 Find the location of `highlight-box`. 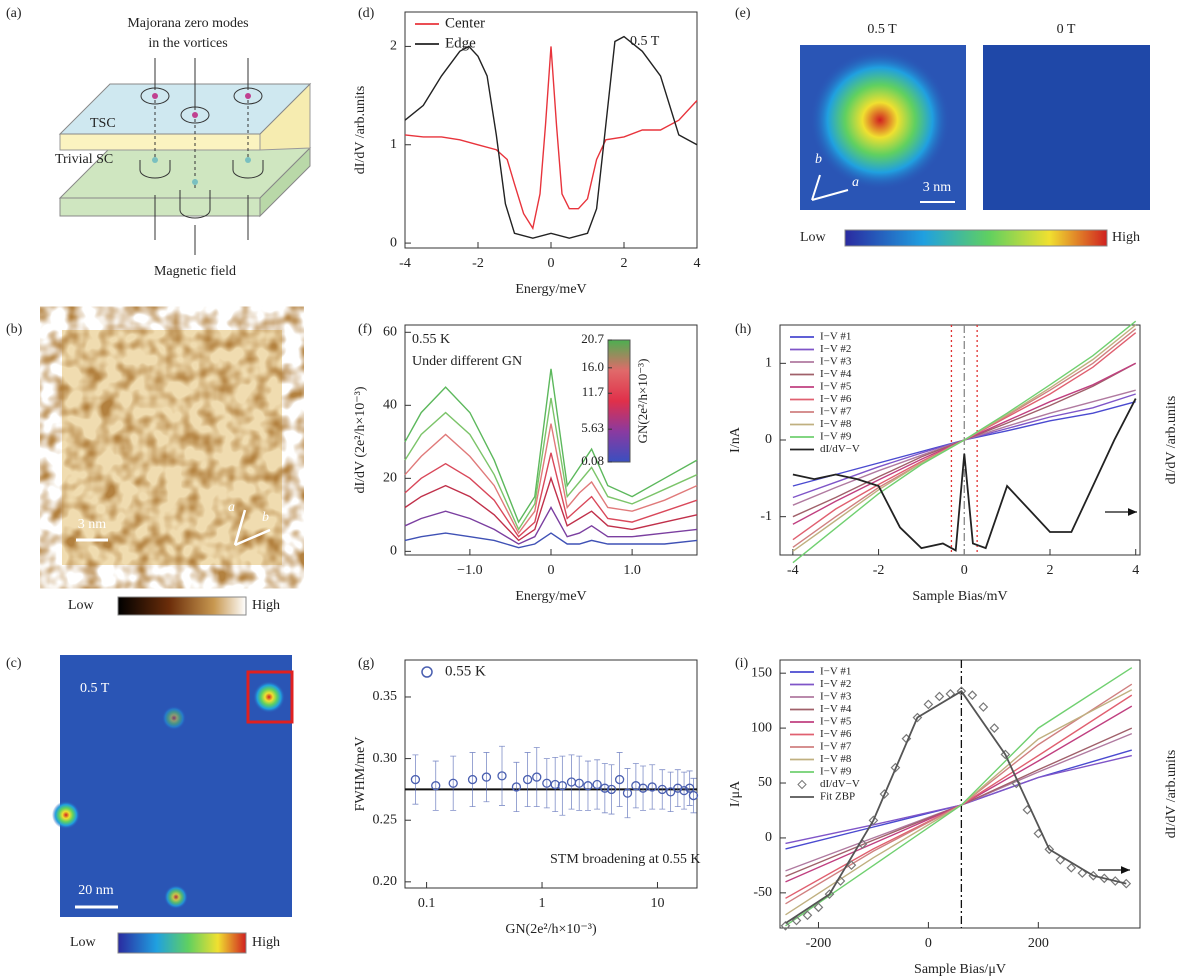

highlight-box is located at coordinates (270, 697).